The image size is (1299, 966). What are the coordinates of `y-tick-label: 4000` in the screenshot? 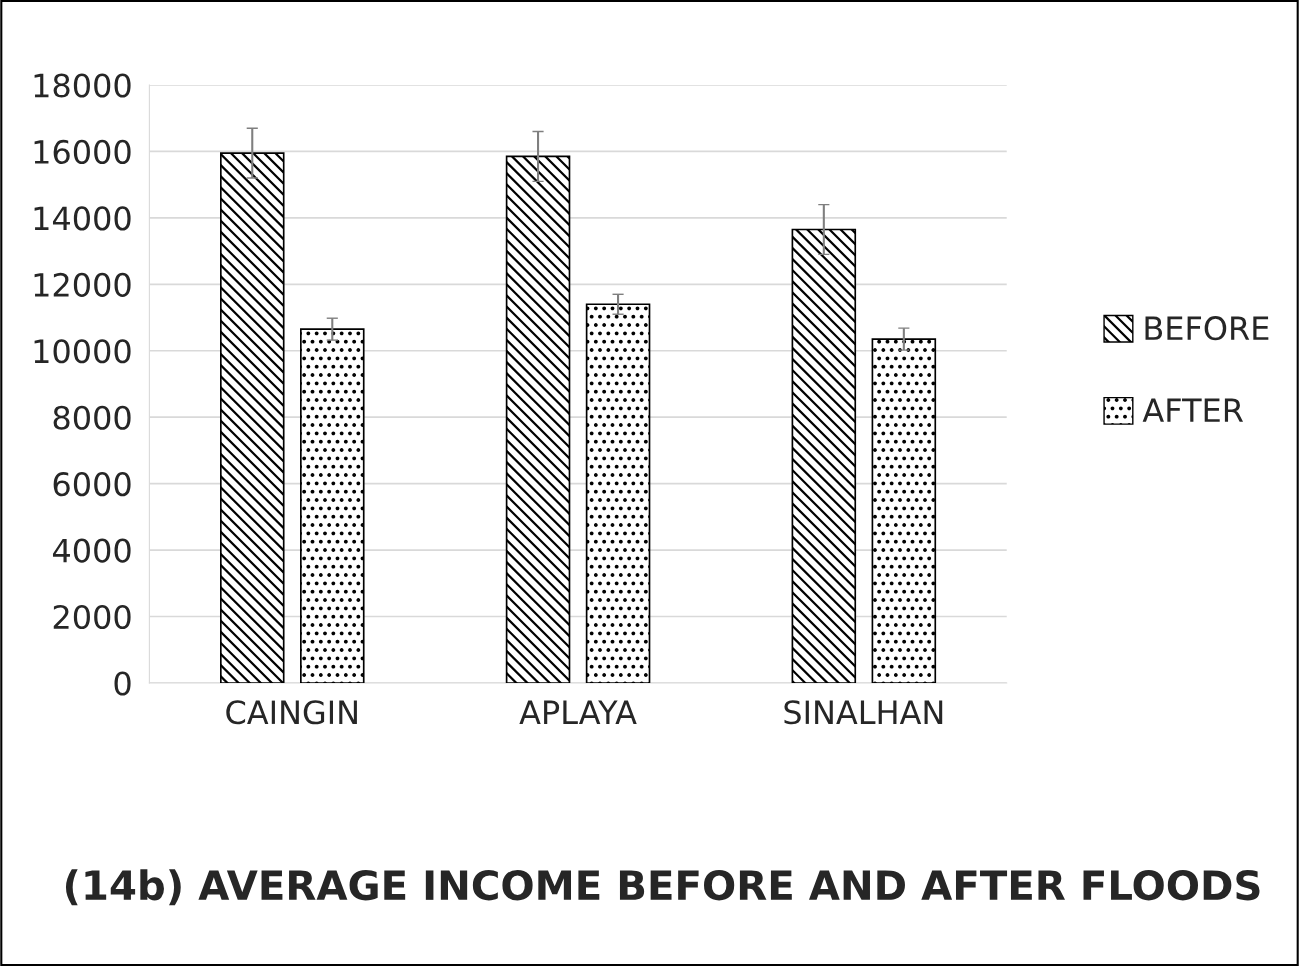 It's located at (91, 550).